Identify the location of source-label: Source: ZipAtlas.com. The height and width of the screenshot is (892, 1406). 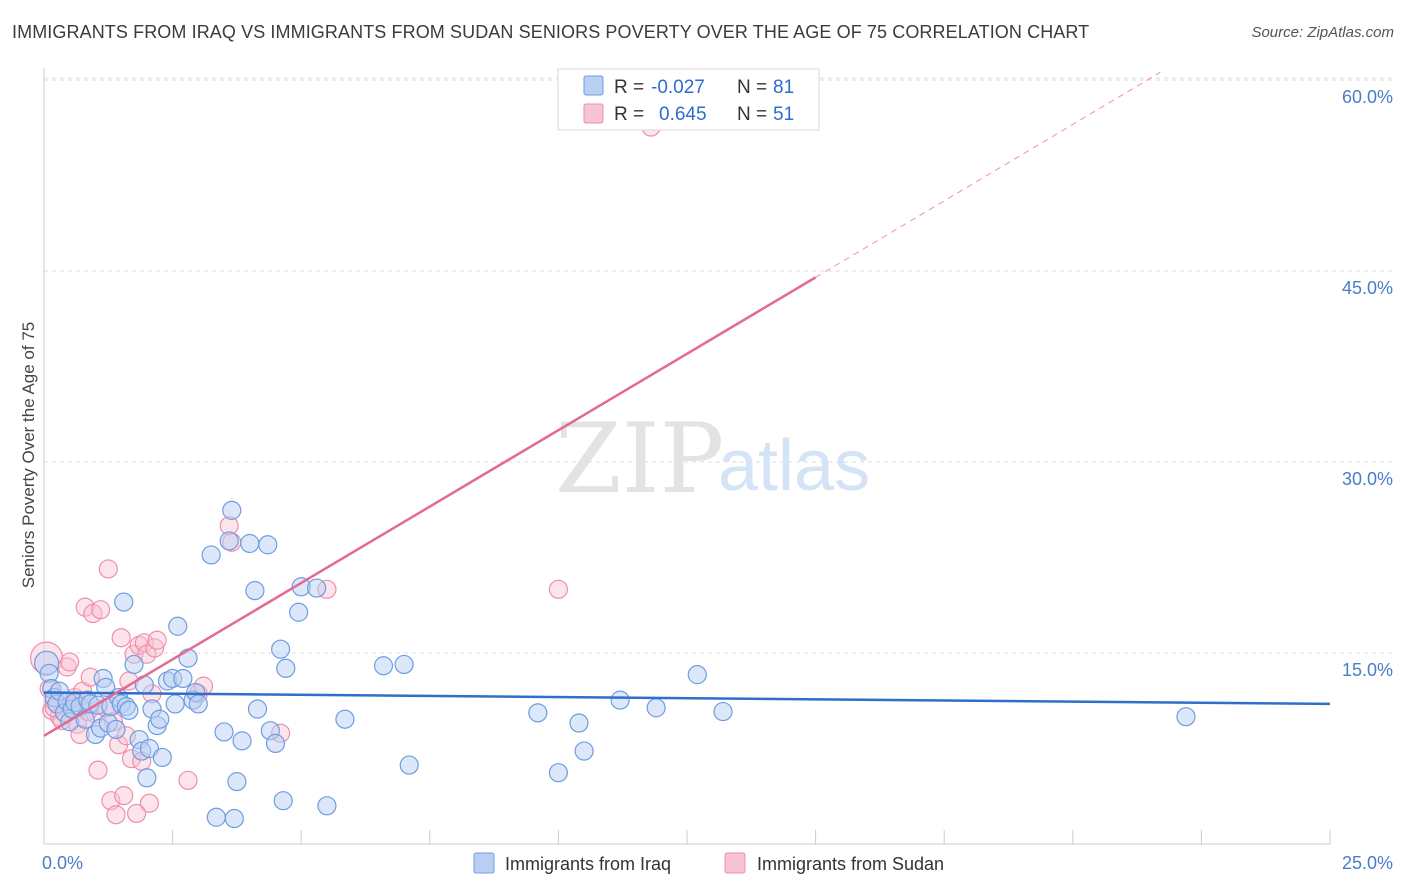
(1322, 32).